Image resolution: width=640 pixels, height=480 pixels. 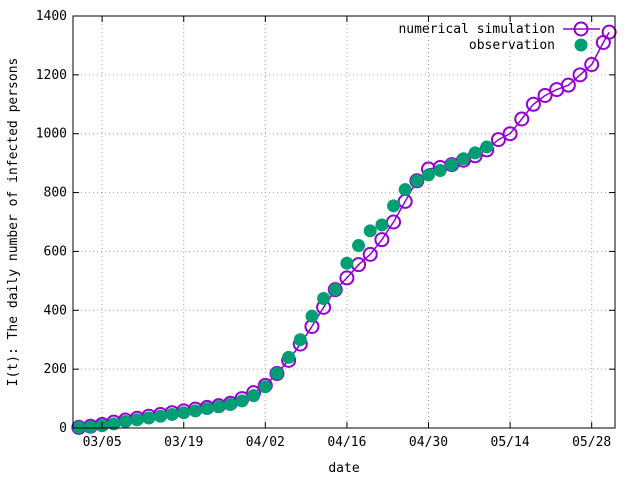 What do you see at coordinates (428, 442) in the screenshot?
I see `x-tick-label: 04/30` at bounding box center [428, 442].